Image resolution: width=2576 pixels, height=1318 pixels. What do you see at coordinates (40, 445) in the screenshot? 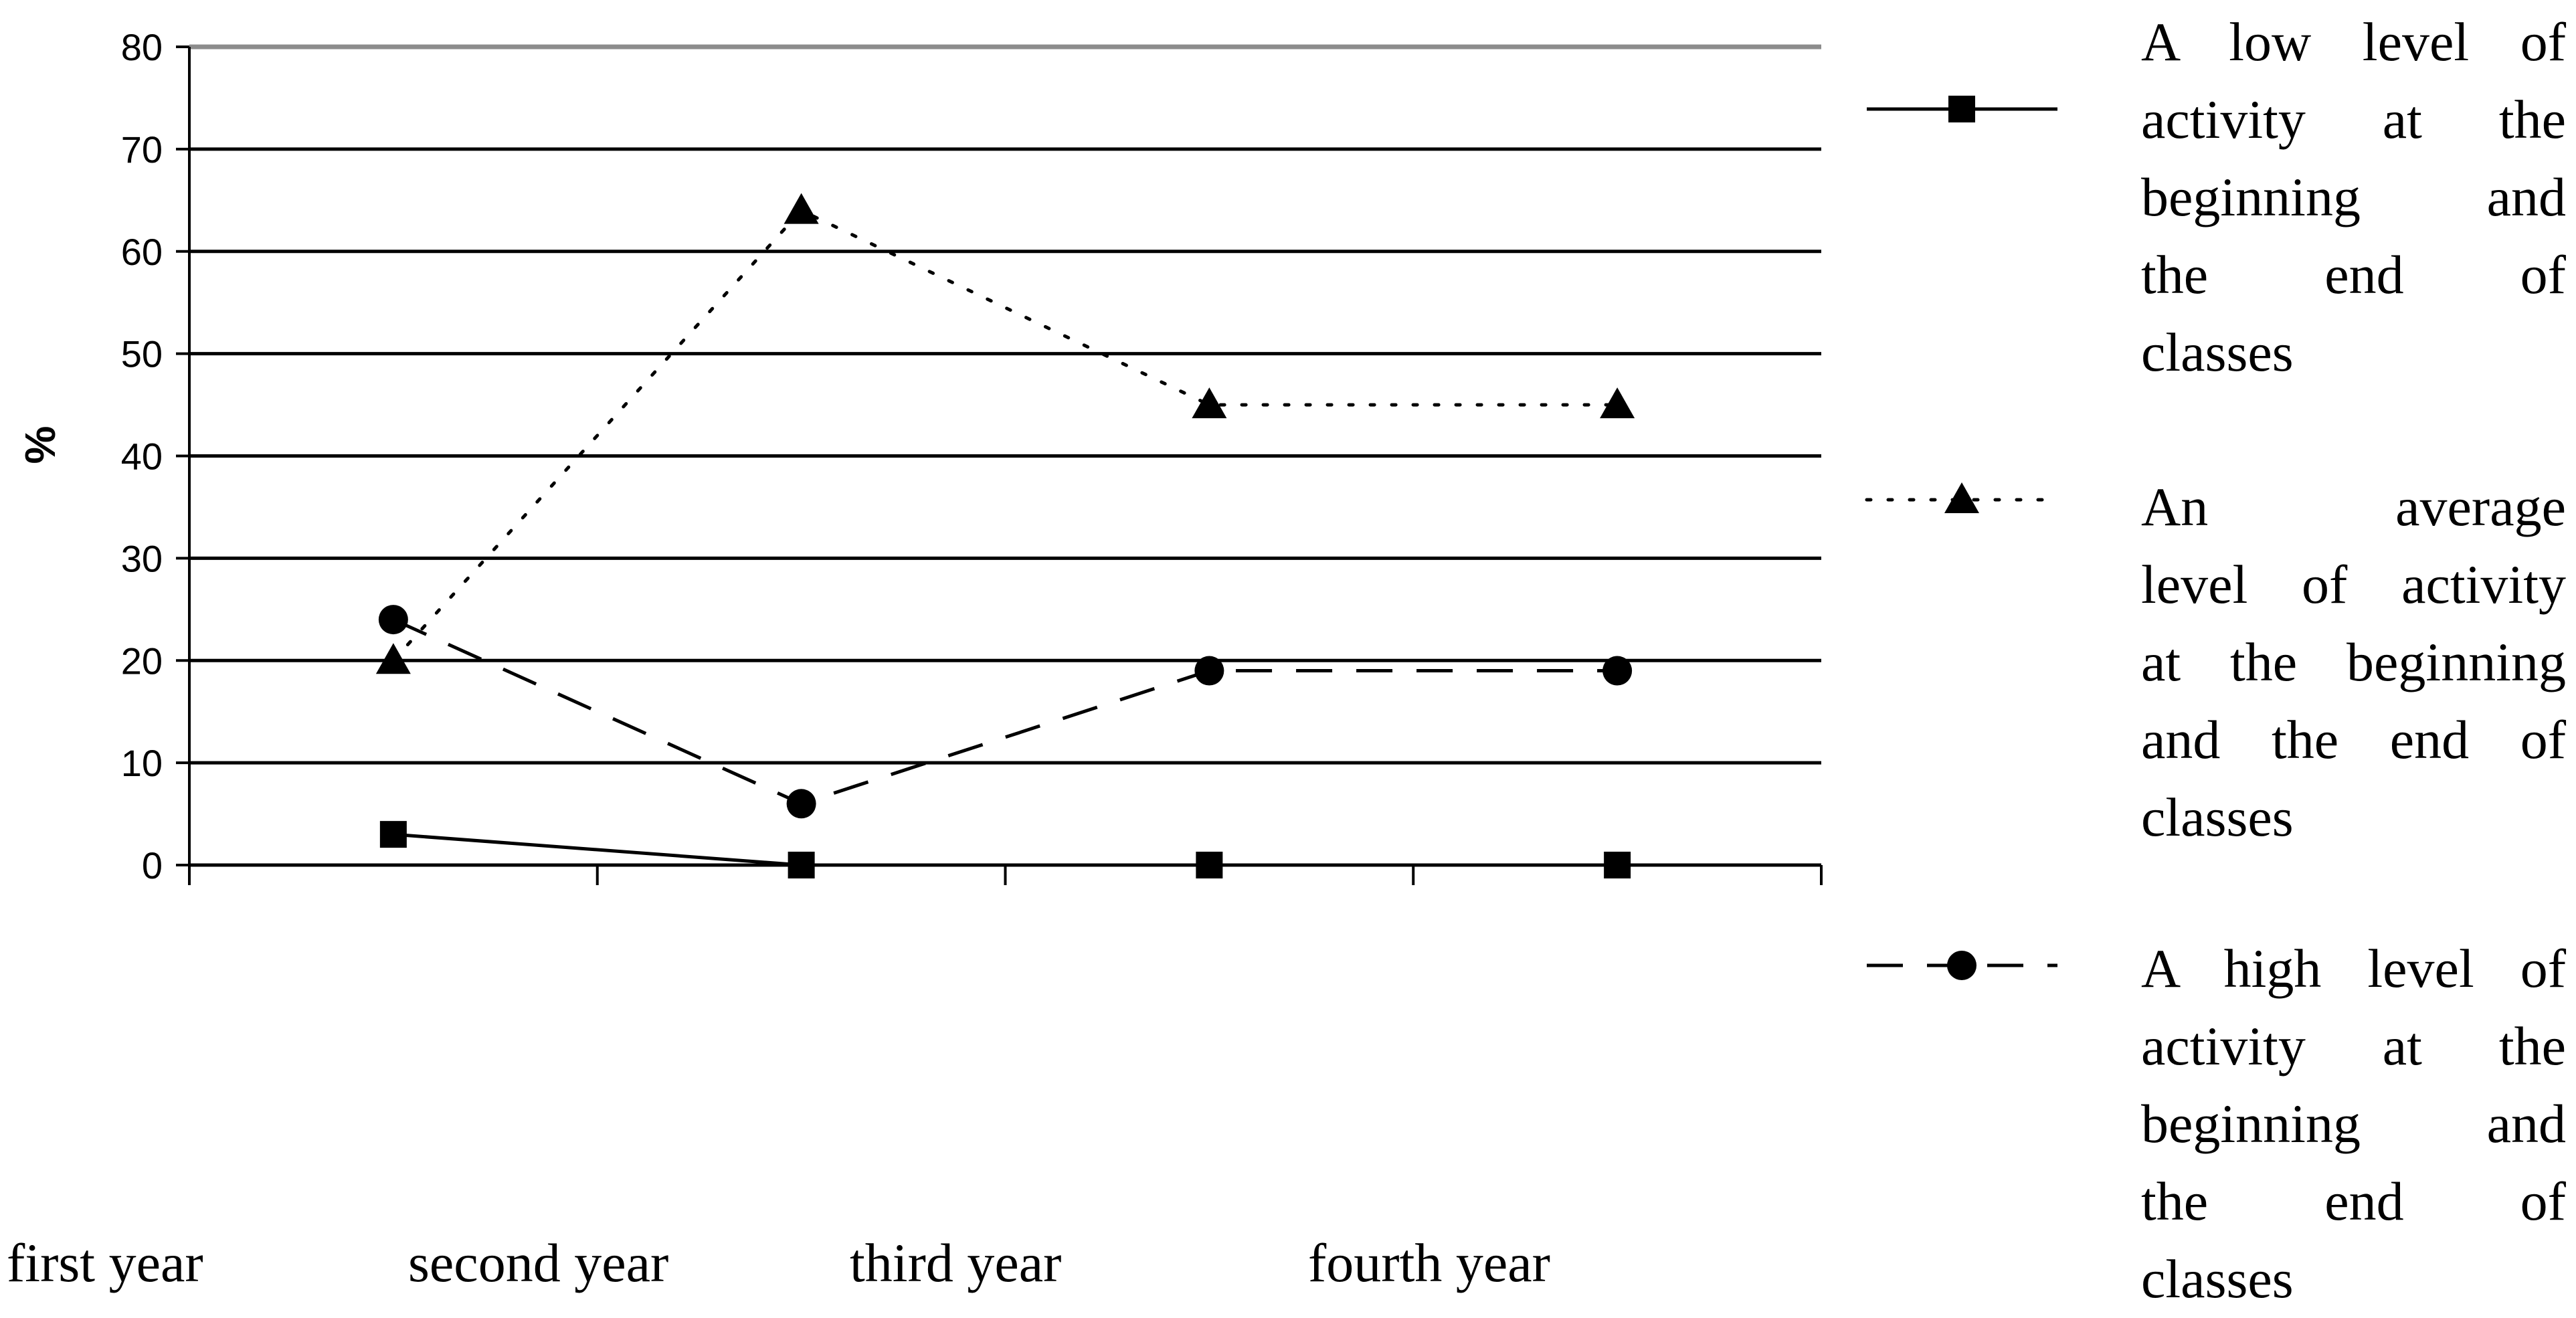
I see `y-axis-label: %` at bounding box center [40, 445].